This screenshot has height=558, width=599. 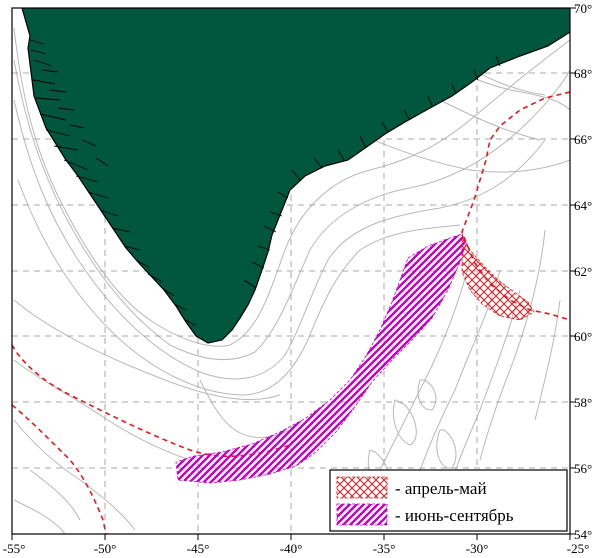 What do you see at coordinates (291, 548) in the screenshot?
I see `x-tick-label: -40°` at bounding box center [291, 548].